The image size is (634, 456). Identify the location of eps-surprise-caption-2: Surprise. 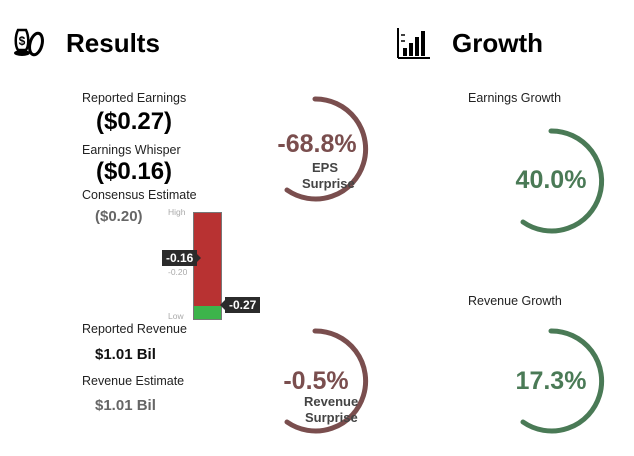
(328, 183).